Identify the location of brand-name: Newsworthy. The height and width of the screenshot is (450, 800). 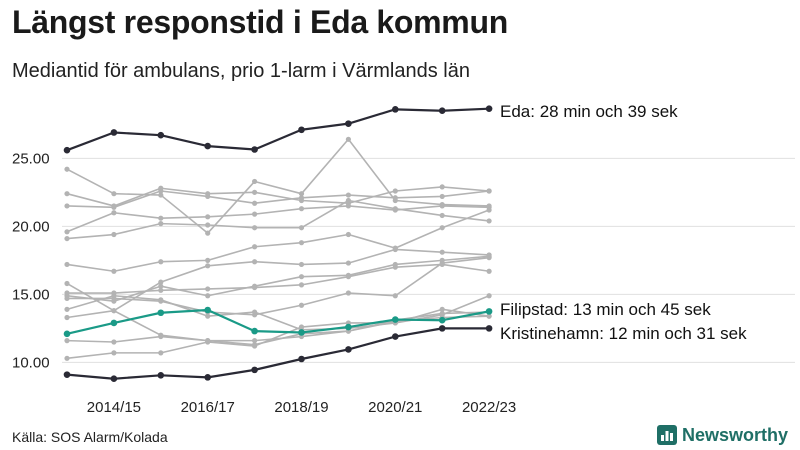
(734, 434).